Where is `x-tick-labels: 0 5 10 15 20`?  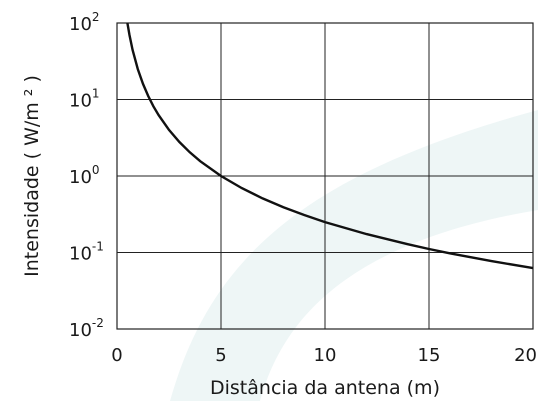 x-tick-labels: 0 5 10 15 20 is located at coordinates (324, 355).